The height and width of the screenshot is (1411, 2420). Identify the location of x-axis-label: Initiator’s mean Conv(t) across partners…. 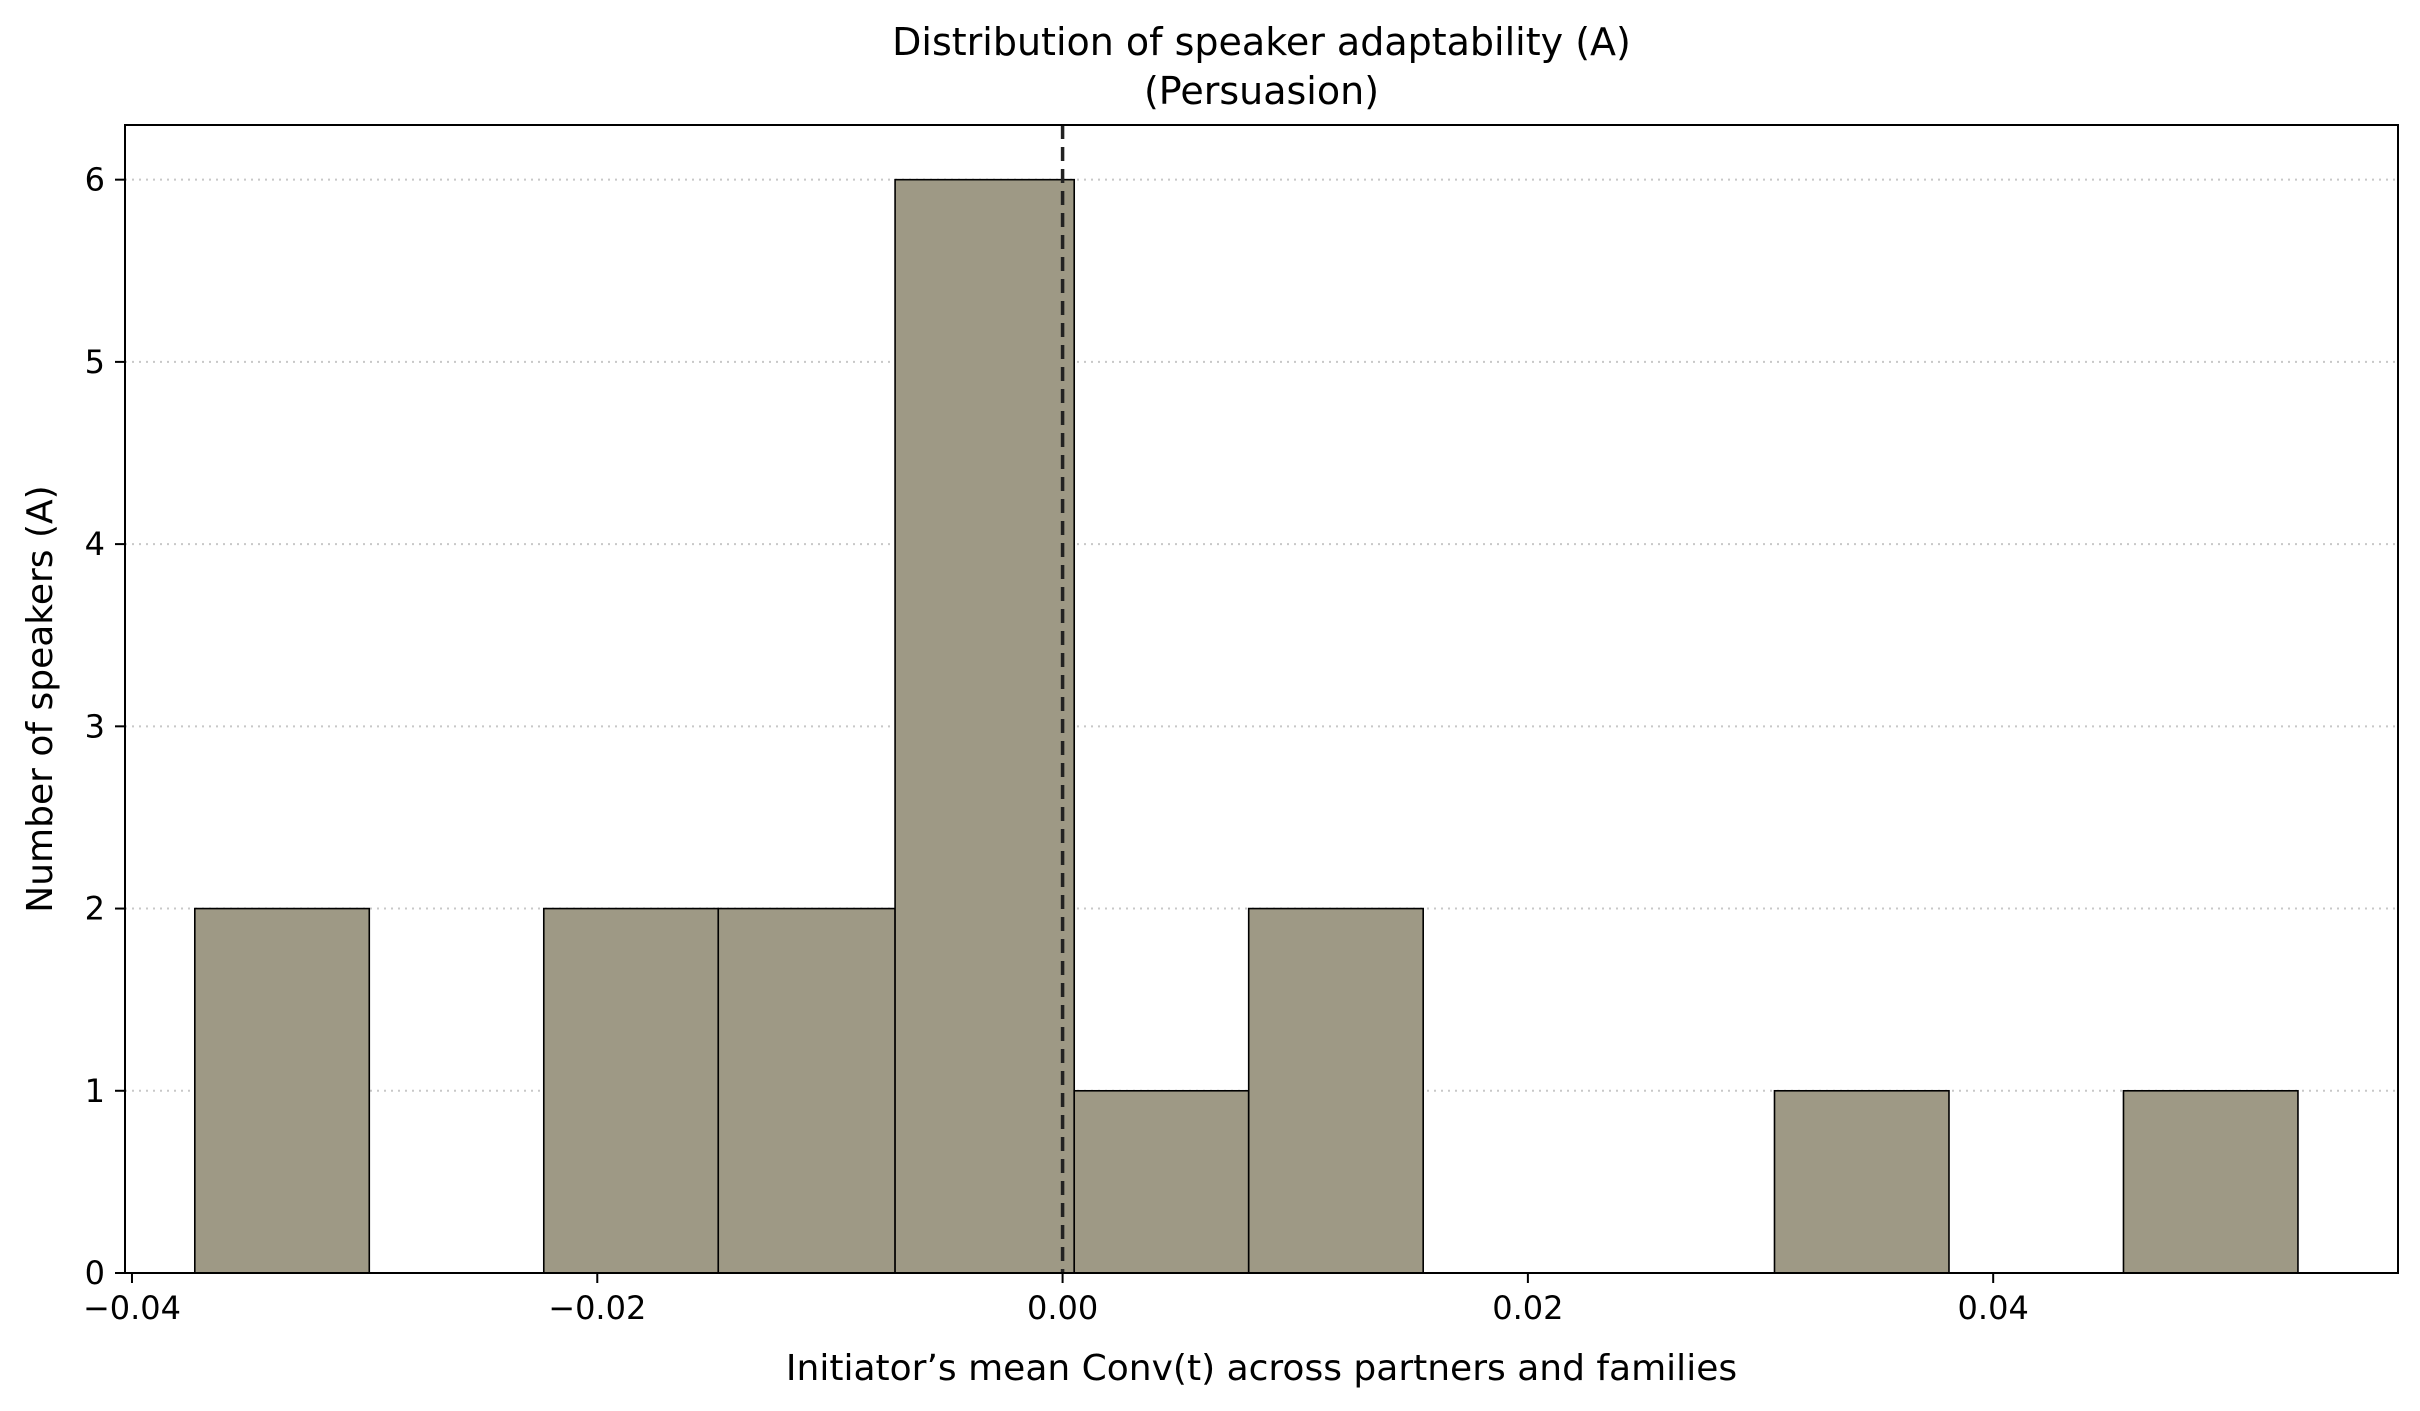
(1261, 1368).